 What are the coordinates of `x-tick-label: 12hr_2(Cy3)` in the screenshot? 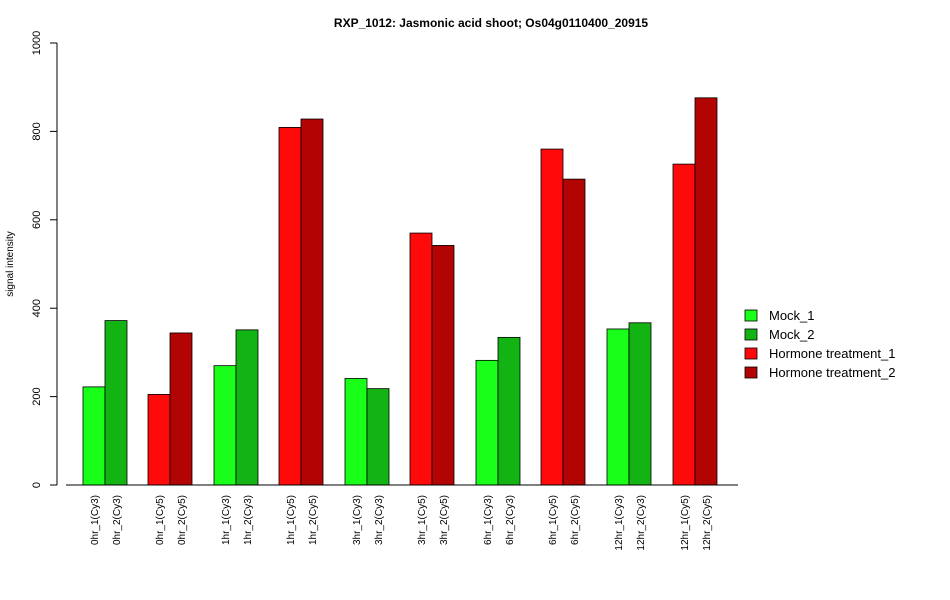 It's located at (641, 523).